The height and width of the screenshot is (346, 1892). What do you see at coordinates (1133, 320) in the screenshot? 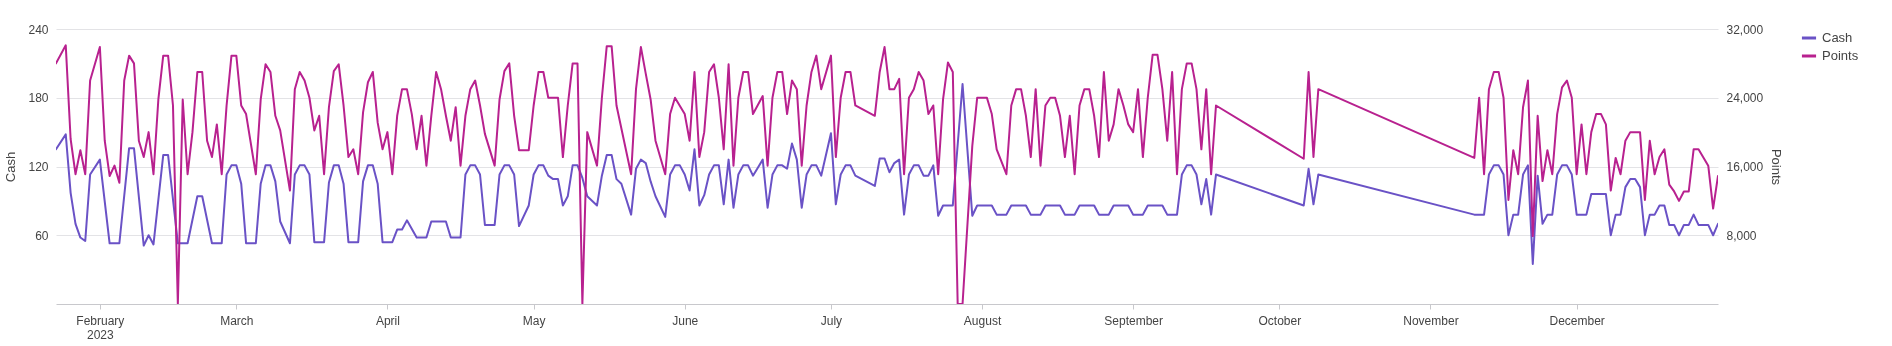
I see `x-tick-label: September` at bounding box center [1133, 320].